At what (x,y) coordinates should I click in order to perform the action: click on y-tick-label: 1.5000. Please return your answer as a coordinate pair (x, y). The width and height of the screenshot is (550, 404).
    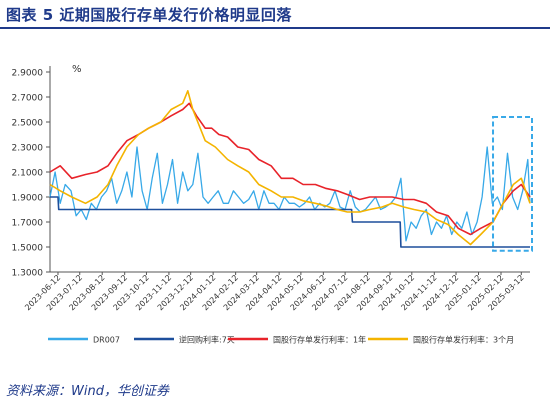
    Looking at the image, I should click on (28, 249).